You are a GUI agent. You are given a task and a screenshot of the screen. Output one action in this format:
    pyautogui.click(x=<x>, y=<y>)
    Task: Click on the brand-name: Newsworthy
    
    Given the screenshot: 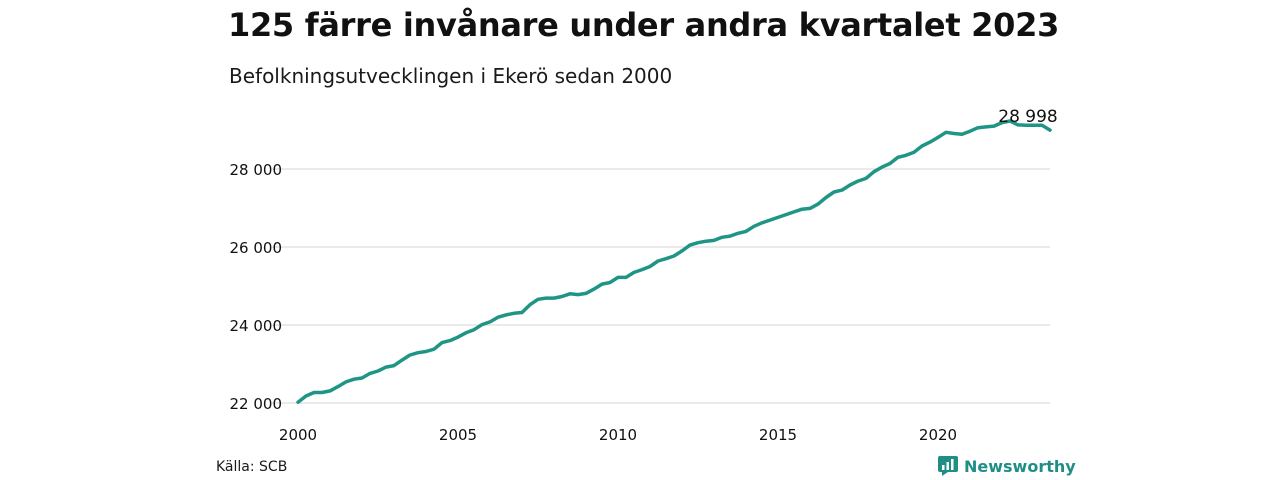 What is the action you would take?
    pyautogui.click(x=1020, y=466)
    